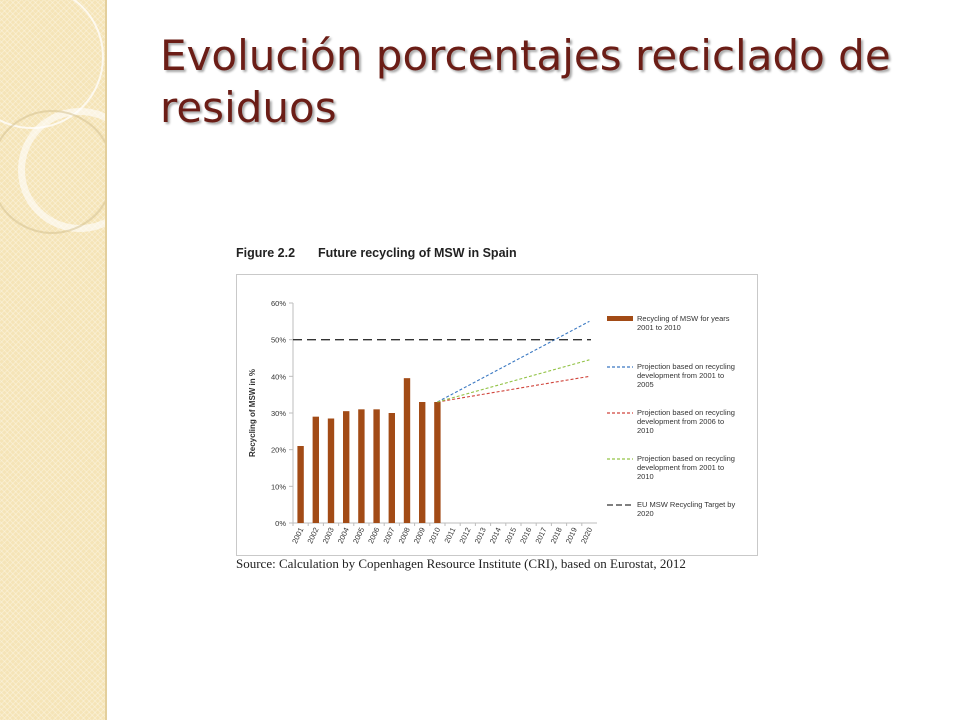 This screenshot has width=960, height=720. I want to click on x-tick-label: 2014, so click(495, 535).